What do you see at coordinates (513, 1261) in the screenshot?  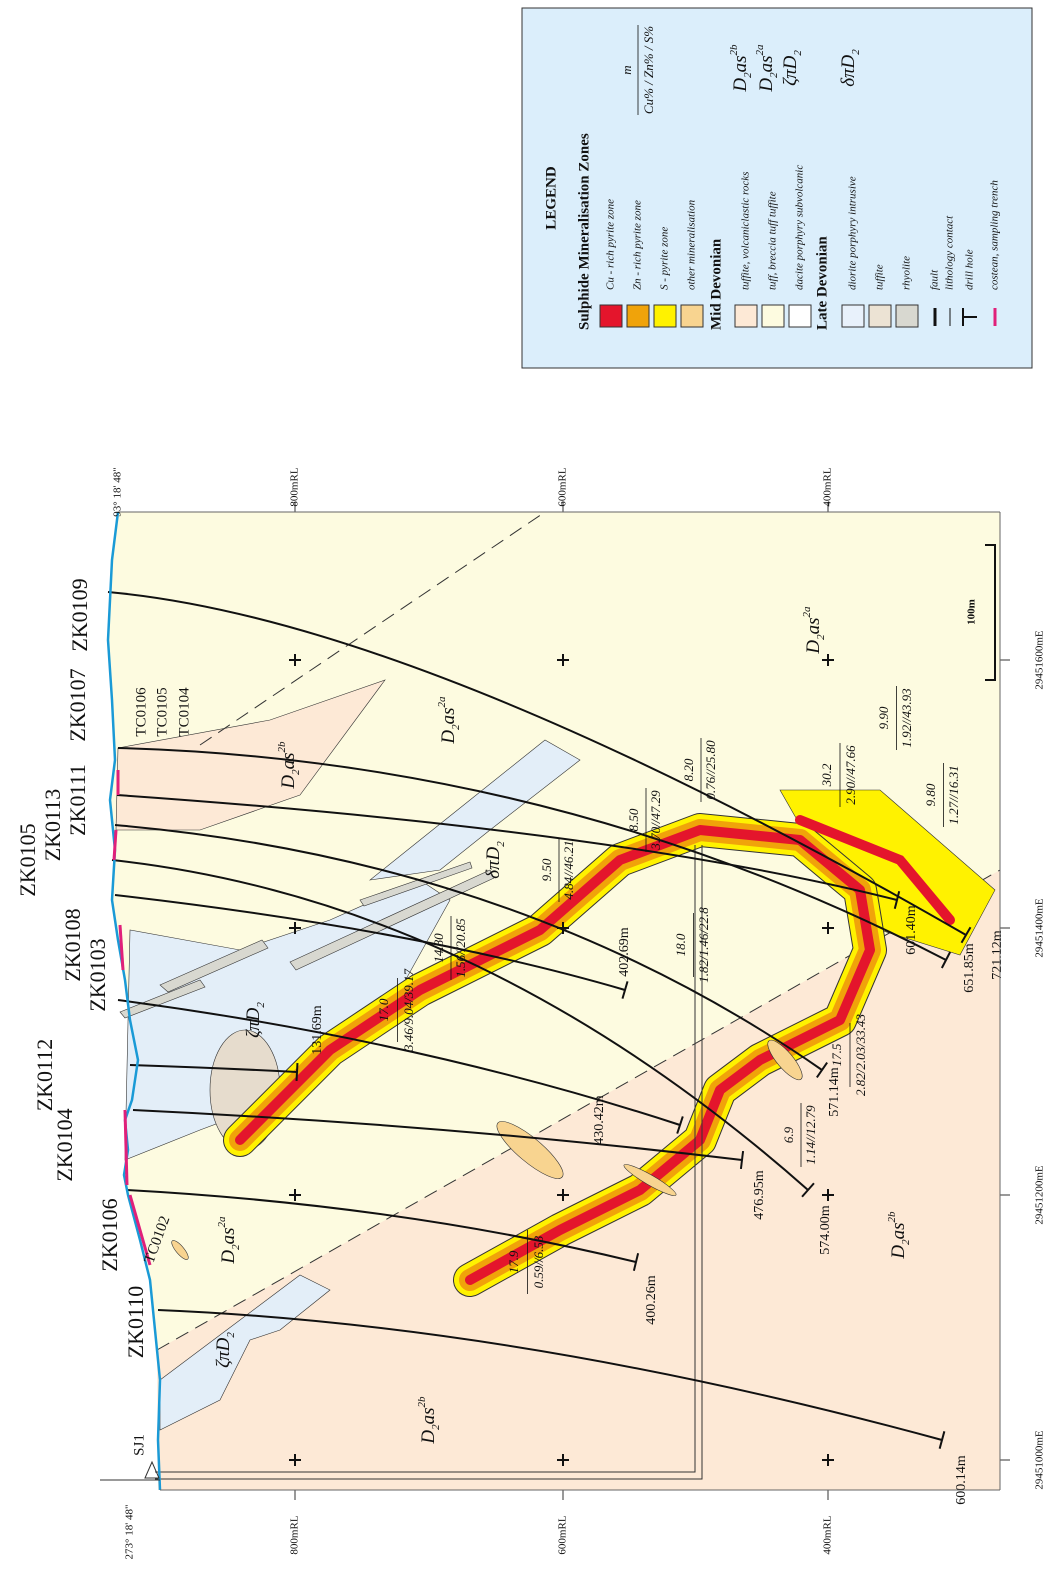 I see `intersection-metres: 17.9` at bounding box center [513, 1261].